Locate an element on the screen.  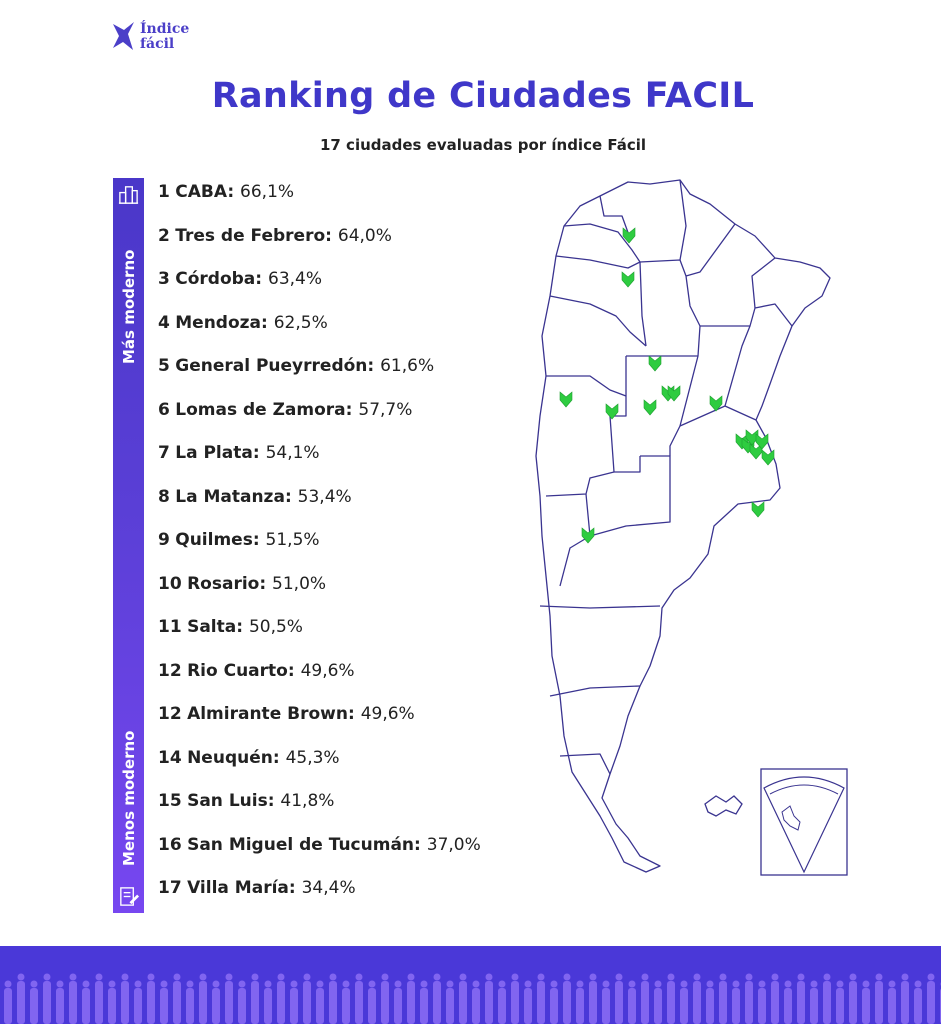
city-score: 34,4% is located at coordinates (328, 888).